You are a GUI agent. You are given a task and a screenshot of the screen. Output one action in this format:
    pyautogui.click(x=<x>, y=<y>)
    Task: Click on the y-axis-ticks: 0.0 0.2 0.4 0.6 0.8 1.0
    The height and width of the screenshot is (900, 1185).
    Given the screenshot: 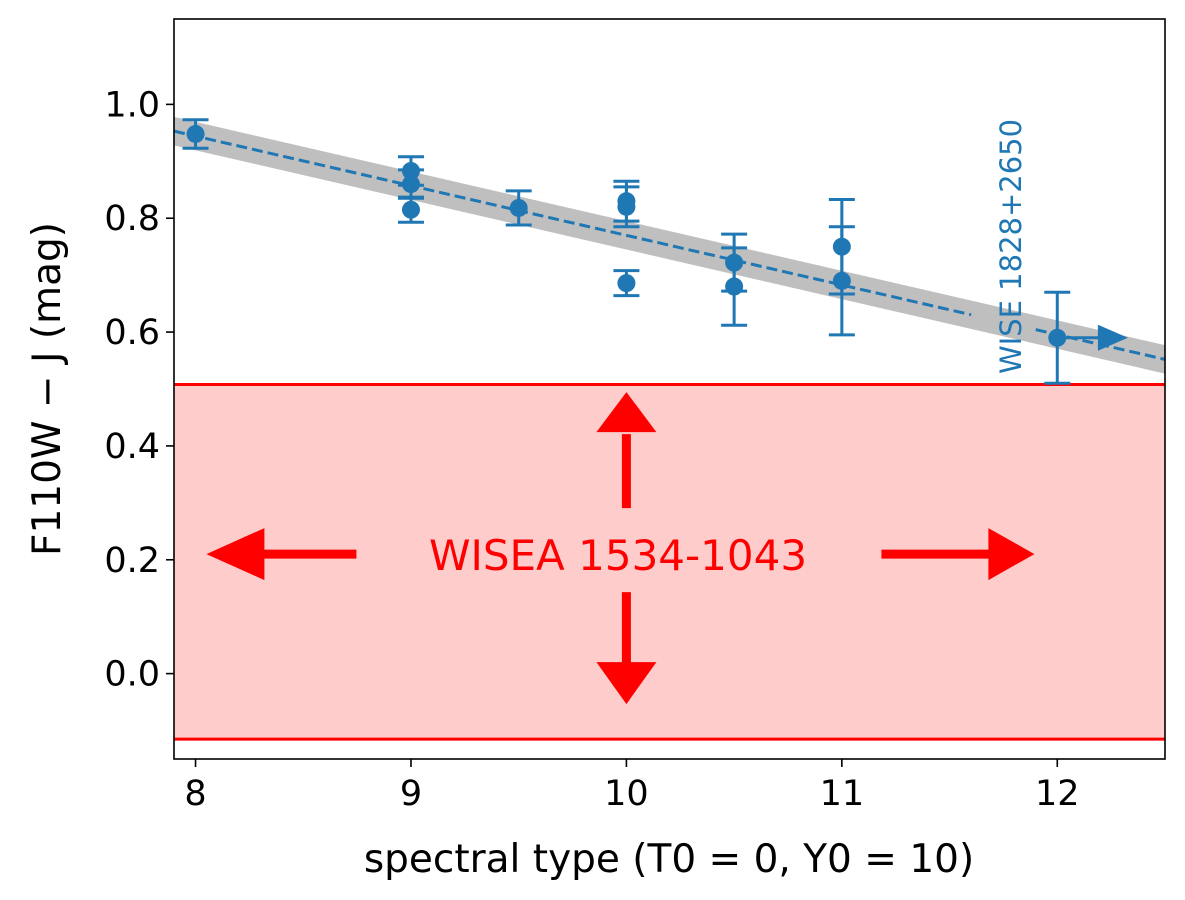 What is the action you would take?
    pyautogui.click(x=139, y=390)
    